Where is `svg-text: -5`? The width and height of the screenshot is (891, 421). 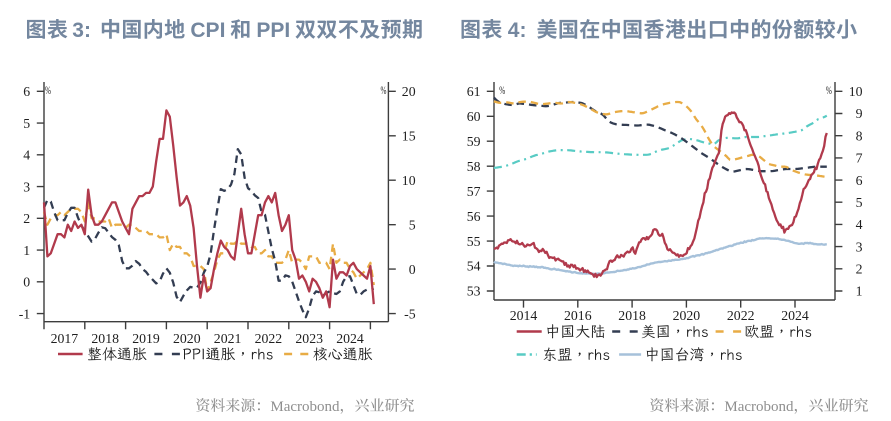 svg-text: -5 is located at coordinates (410, 313).